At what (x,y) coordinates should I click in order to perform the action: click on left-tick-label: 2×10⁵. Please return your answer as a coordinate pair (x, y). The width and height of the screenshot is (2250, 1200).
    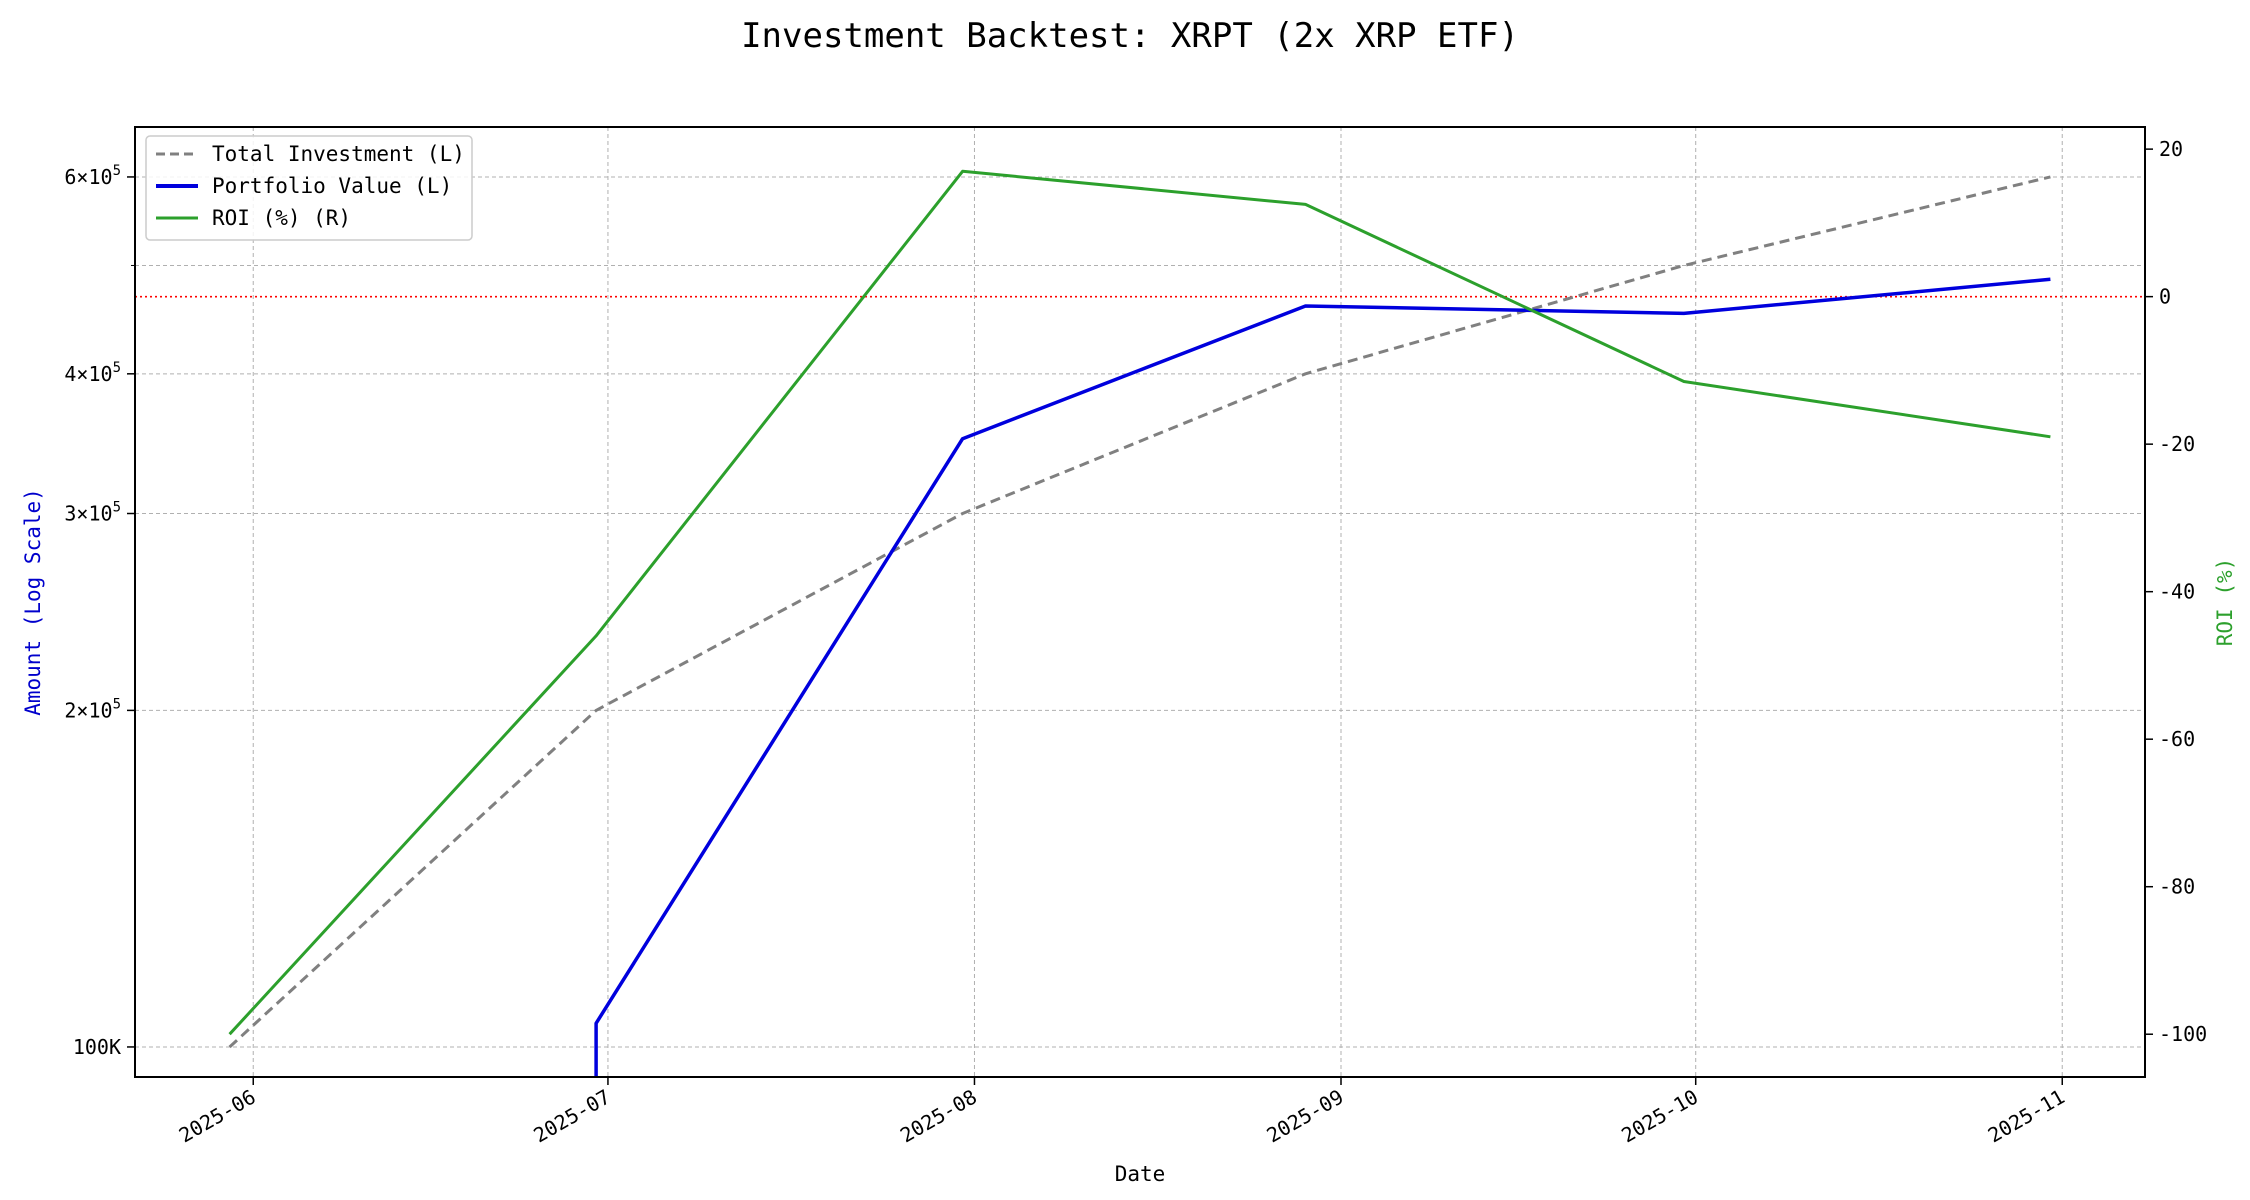
    Looking at the image, I should click on (92, 709).